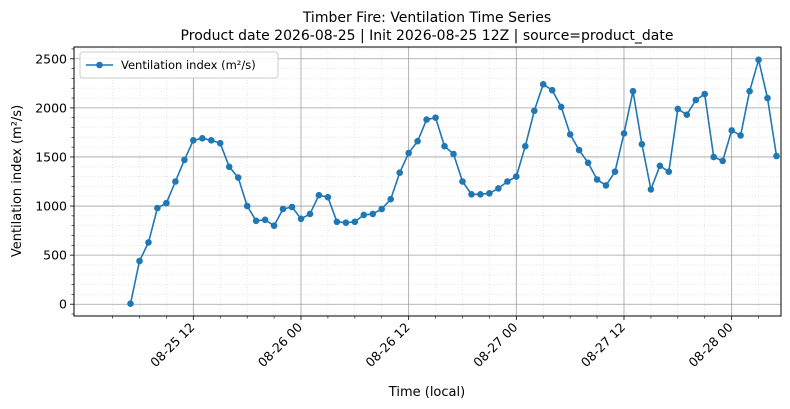 The width and height of the screenshot is (790, 409). What do you see at coordinates (603, 345) in the screenshot?
I see `x-tick-label: 08-27 12` at bounding box center [603, 345].